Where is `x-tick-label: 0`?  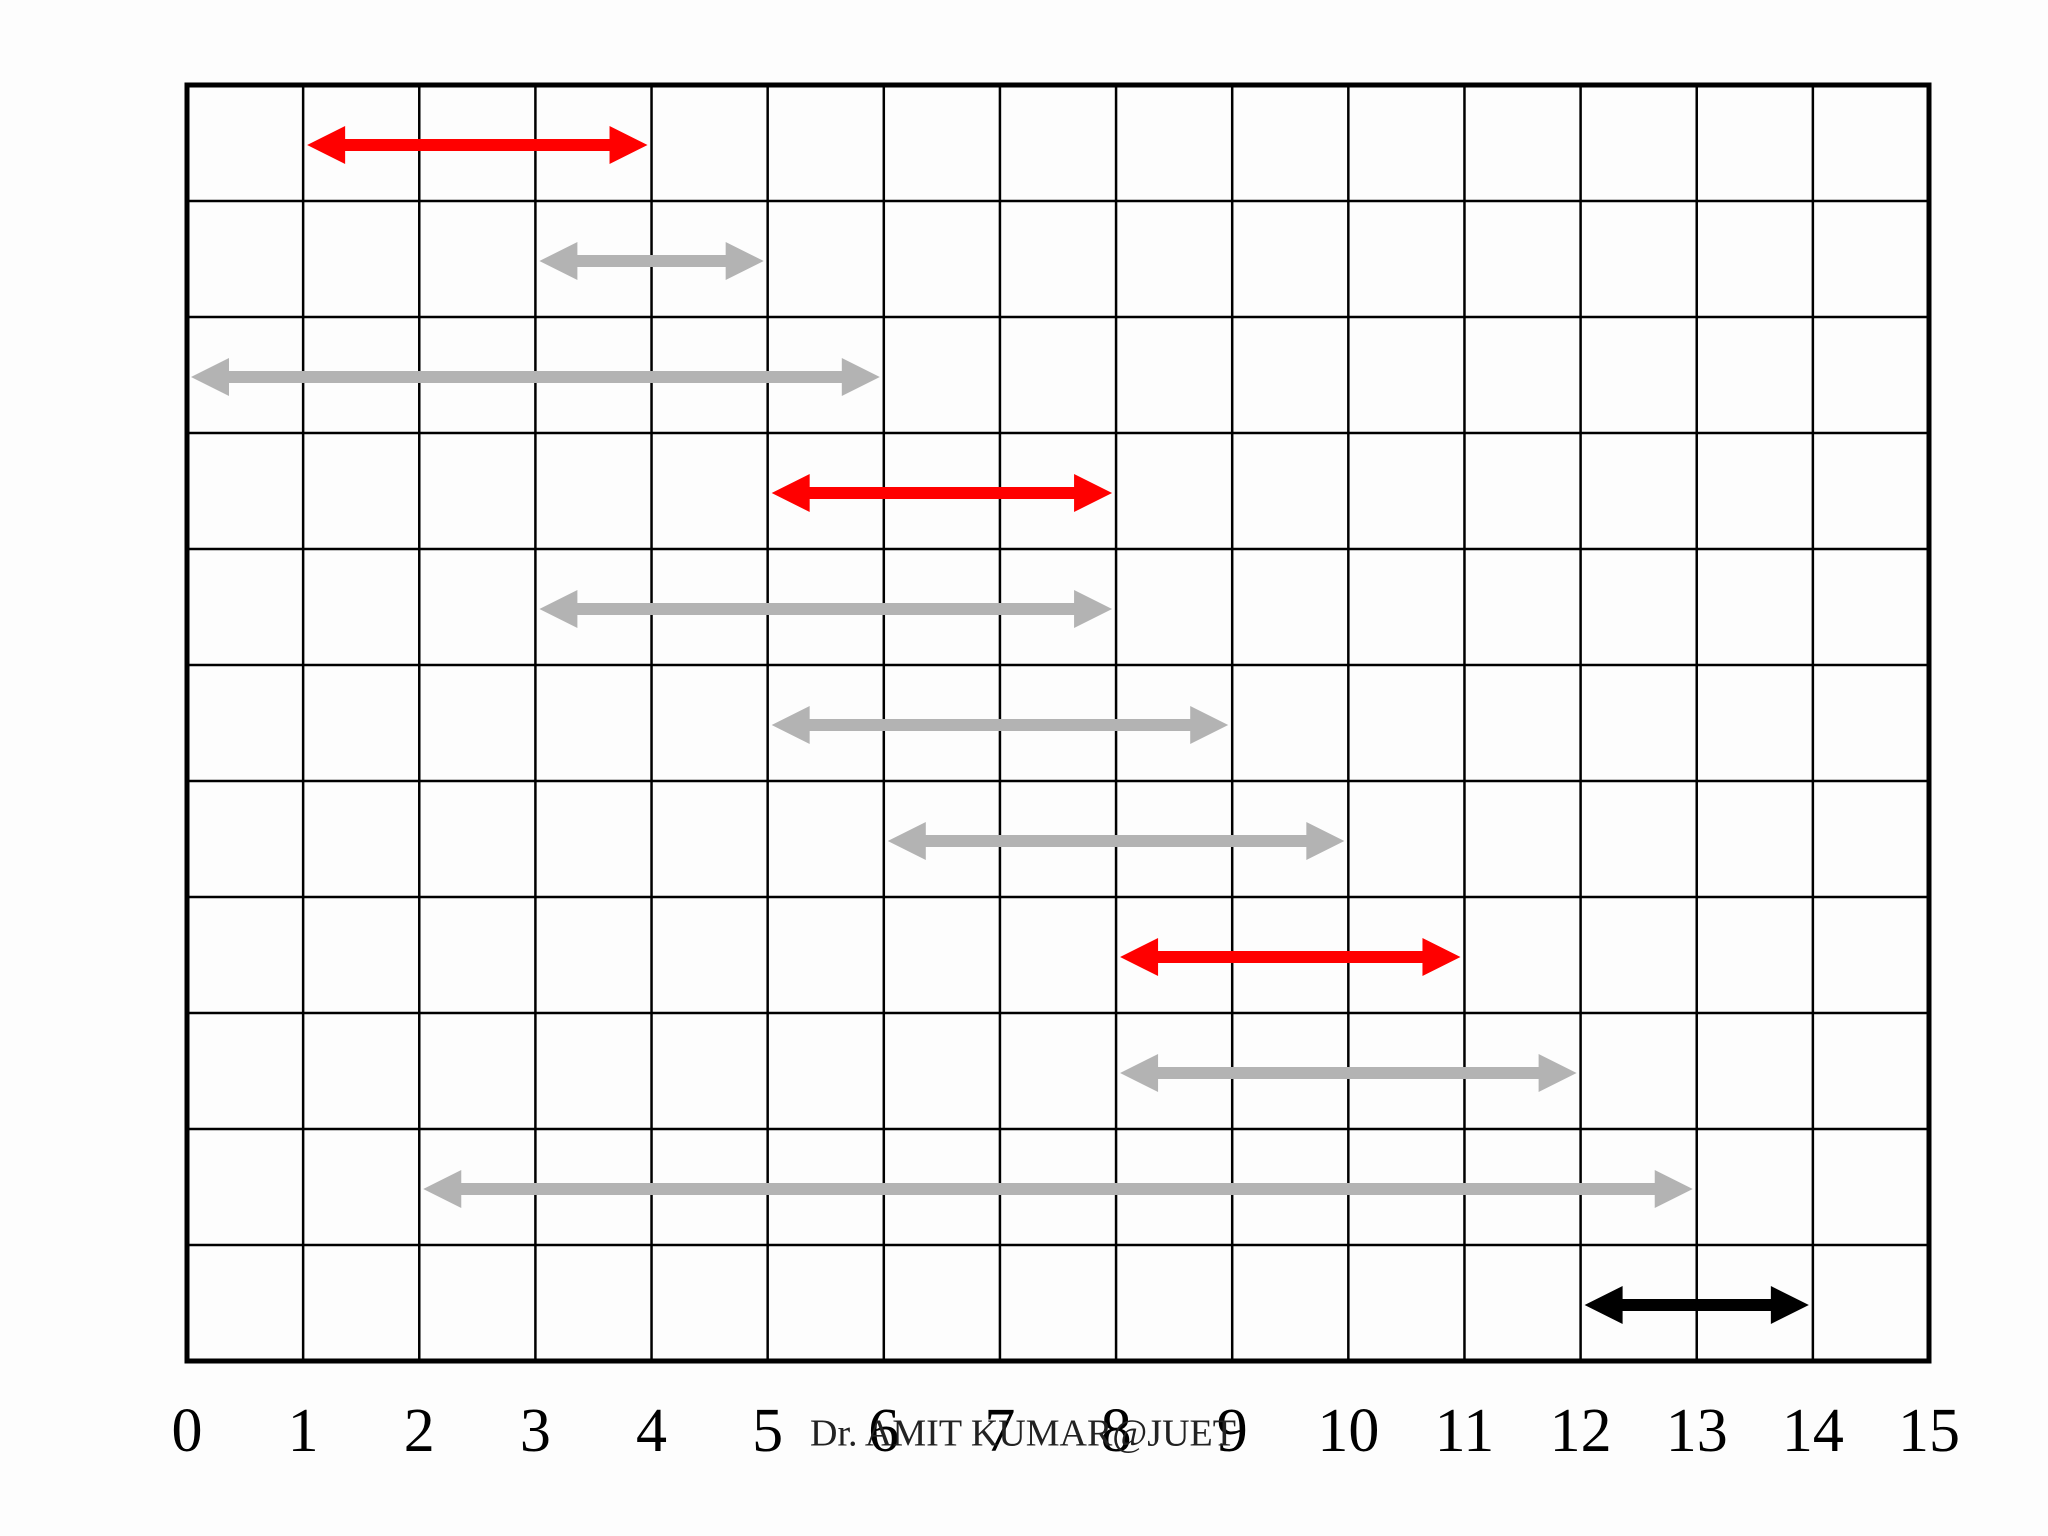 x-tick-label: 0 is located at coordinates (187, 1431).